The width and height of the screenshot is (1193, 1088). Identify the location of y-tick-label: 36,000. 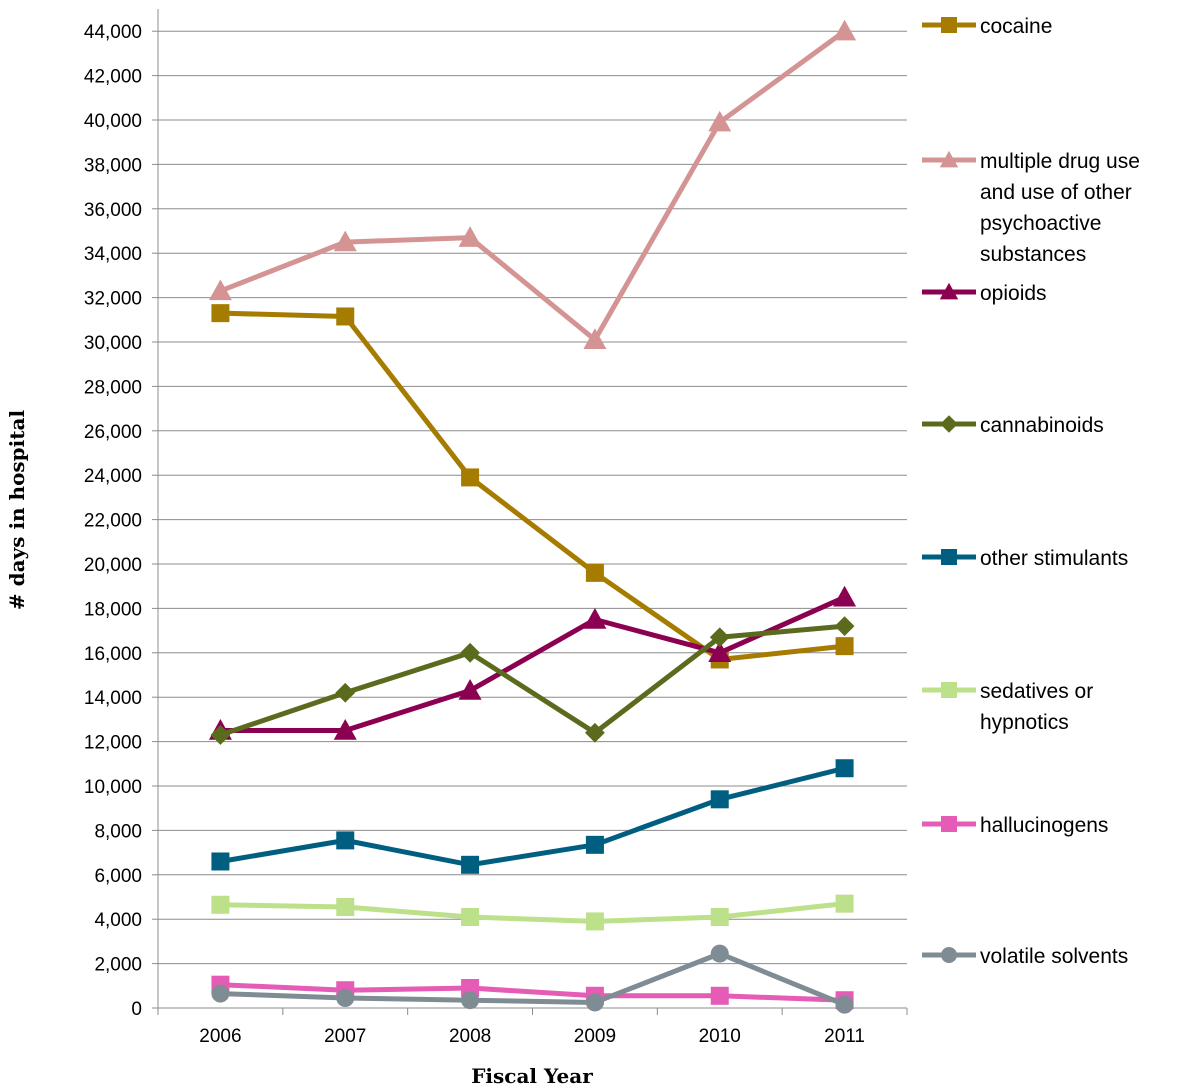
(113, 210).